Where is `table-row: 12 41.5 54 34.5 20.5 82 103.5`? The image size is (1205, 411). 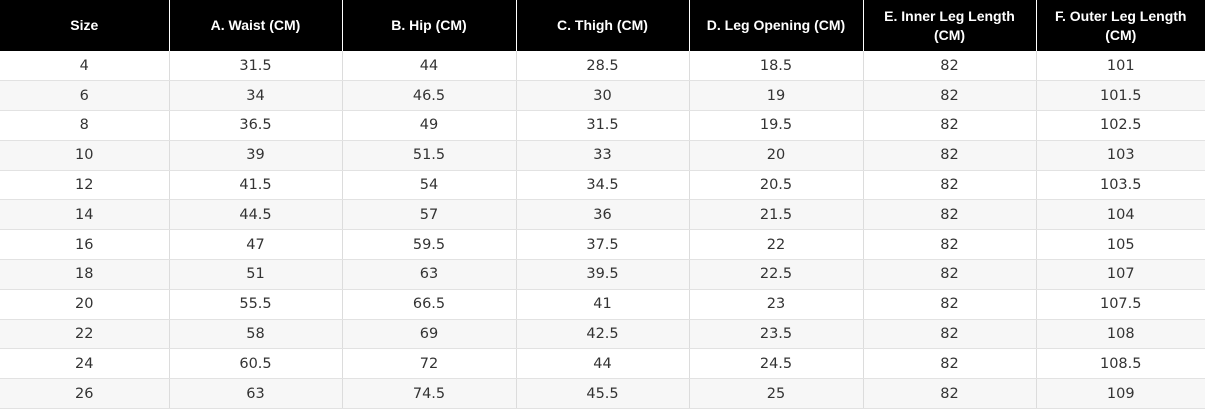
table-row: 12 41.5 54 34.5 20.5 82 103.5 is located at coordinates (602, 185).